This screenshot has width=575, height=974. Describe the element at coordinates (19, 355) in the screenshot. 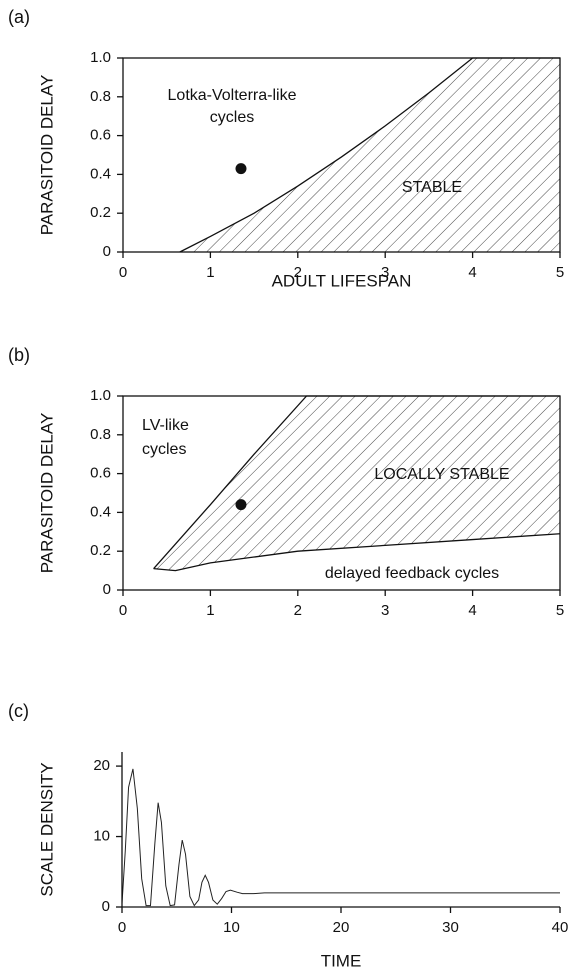

I see `panel-label: (b)` at that location.